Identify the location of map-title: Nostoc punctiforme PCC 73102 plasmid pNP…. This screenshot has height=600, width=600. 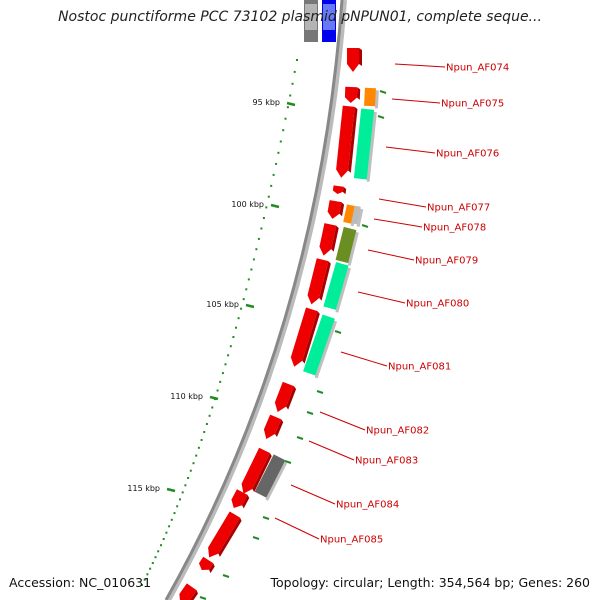
(300, 17).